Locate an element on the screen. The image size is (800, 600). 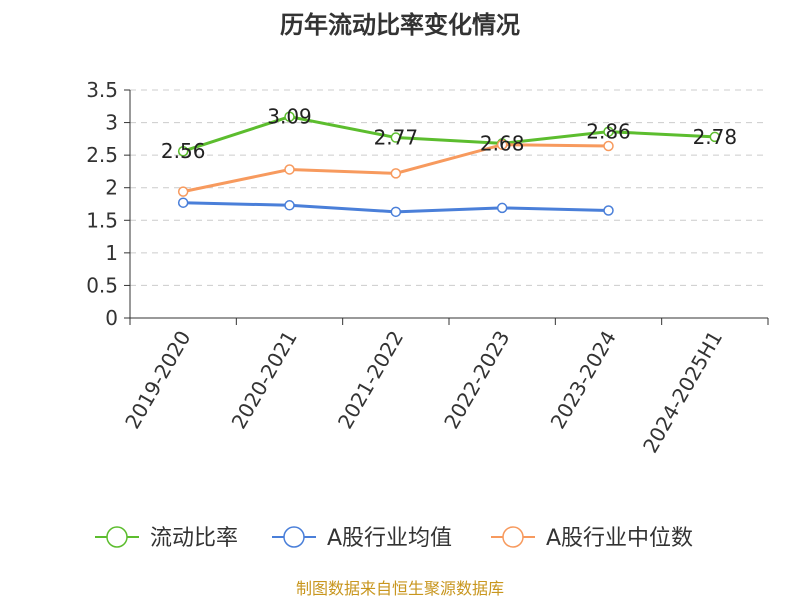
legend: 流动比率 A股行业均值 A股行业中位数 is located at coordinates (394, 538).